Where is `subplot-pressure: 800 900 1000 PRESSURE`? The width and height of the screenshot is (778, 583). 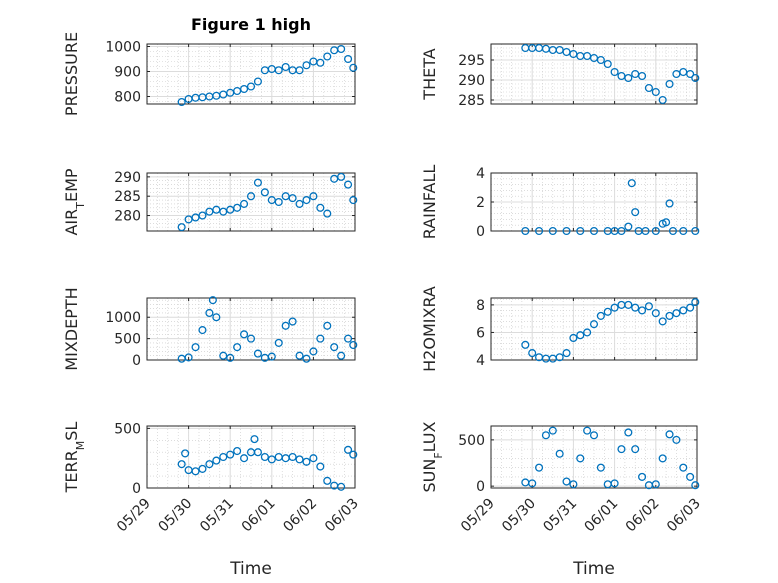 subplot-pressure: 800 900 1000 PRESSURE is located at coordinates (210, 74).